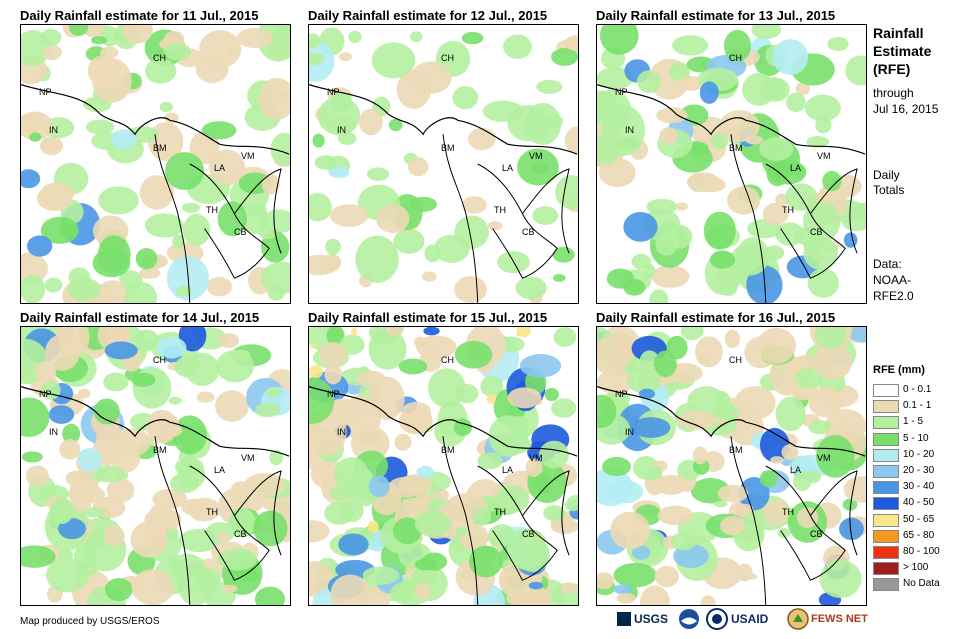  Describe the element at coordinates (536, 156) in the screenshot. I see `country-label-vm: VM` at that location.